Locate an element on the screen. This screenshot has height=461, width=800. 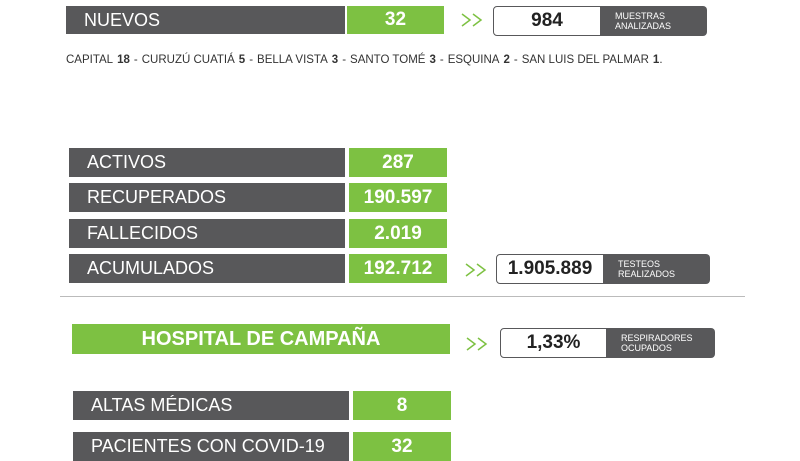
locality-name: CAPITAL is located at coordinates (90, 60).